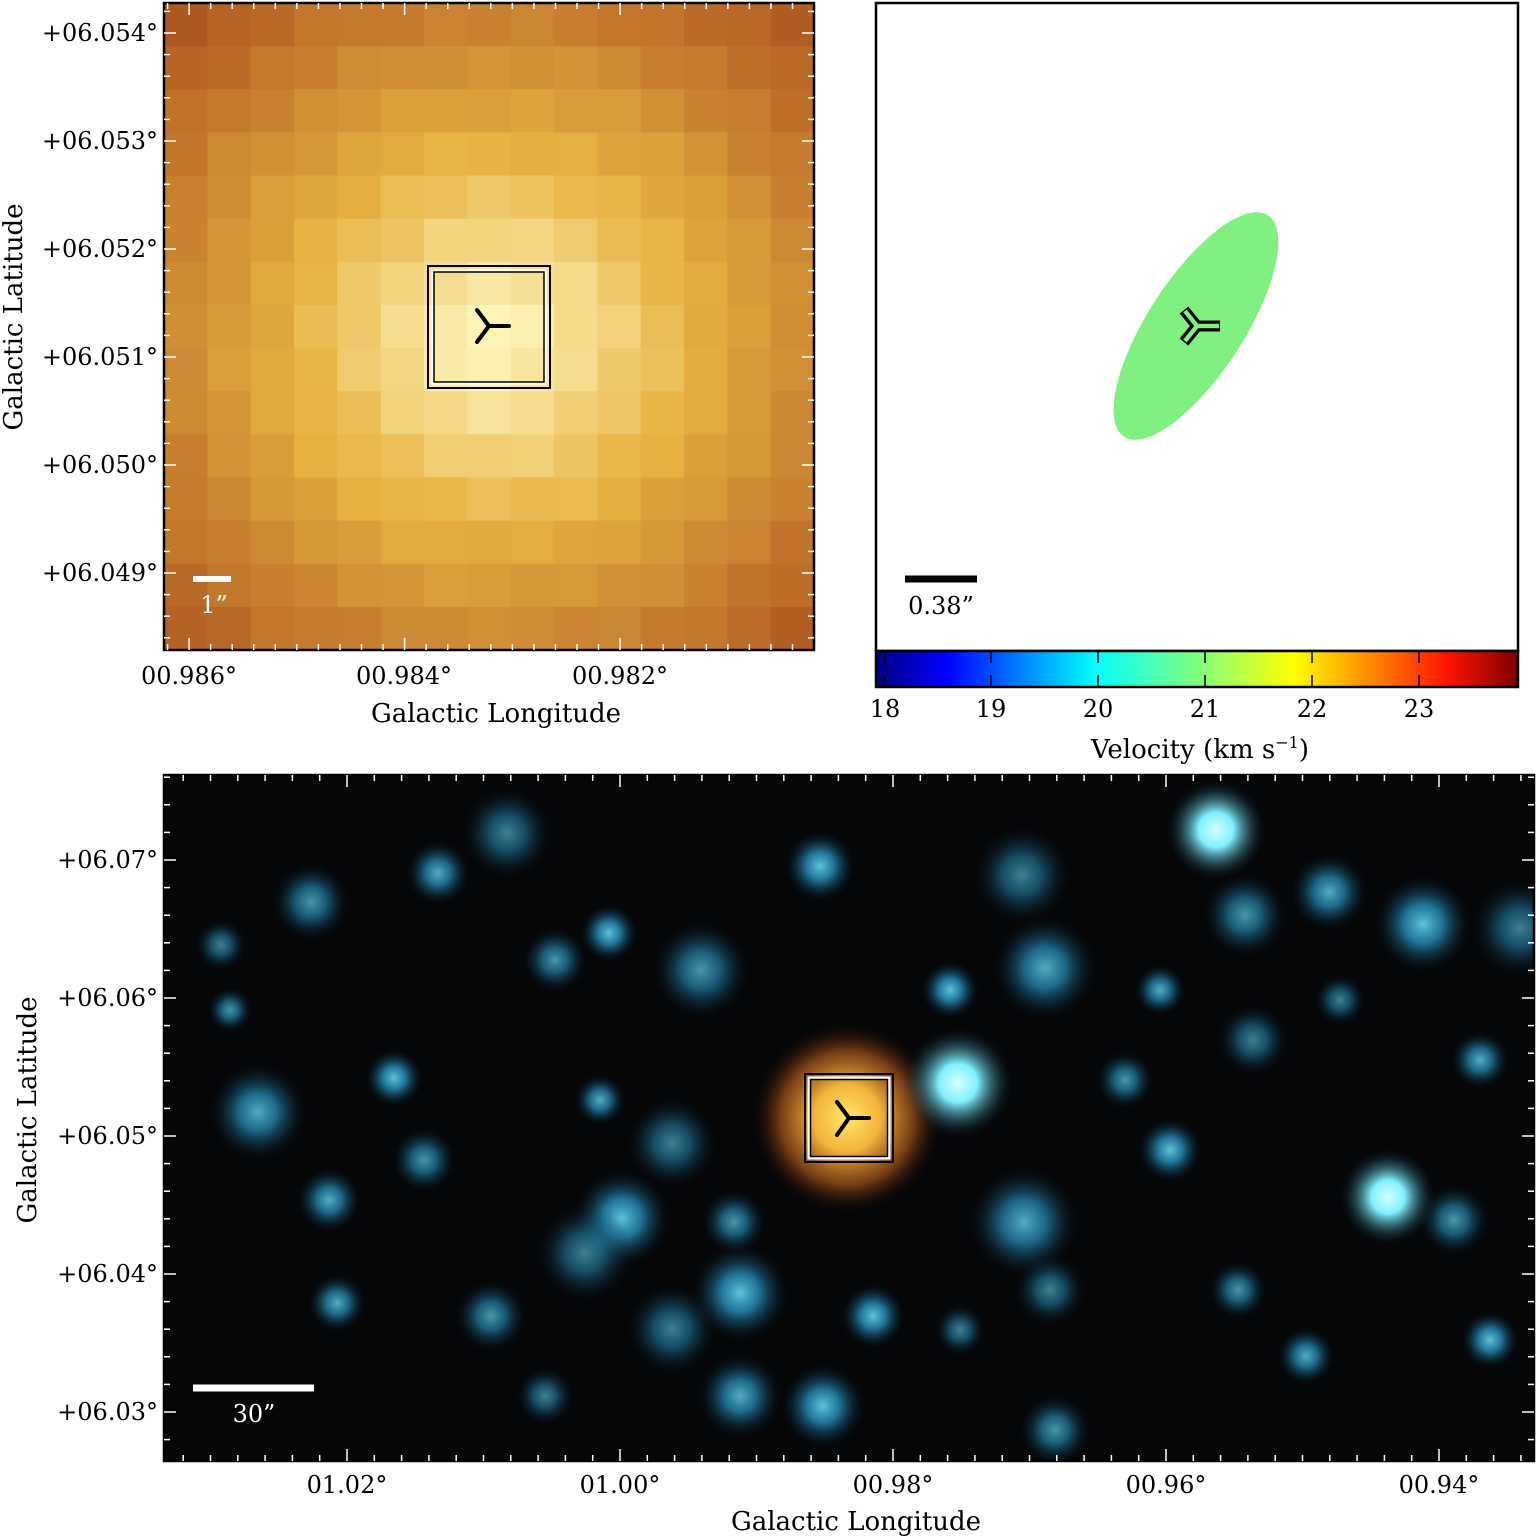  What do you see at coordinates (107, 1136) in the screenshot?
I see `panel-c-y-tick-labels: +06.07° +06.06° +06.05° +06.04° +06.03°` at bounding box center [107, 1136].